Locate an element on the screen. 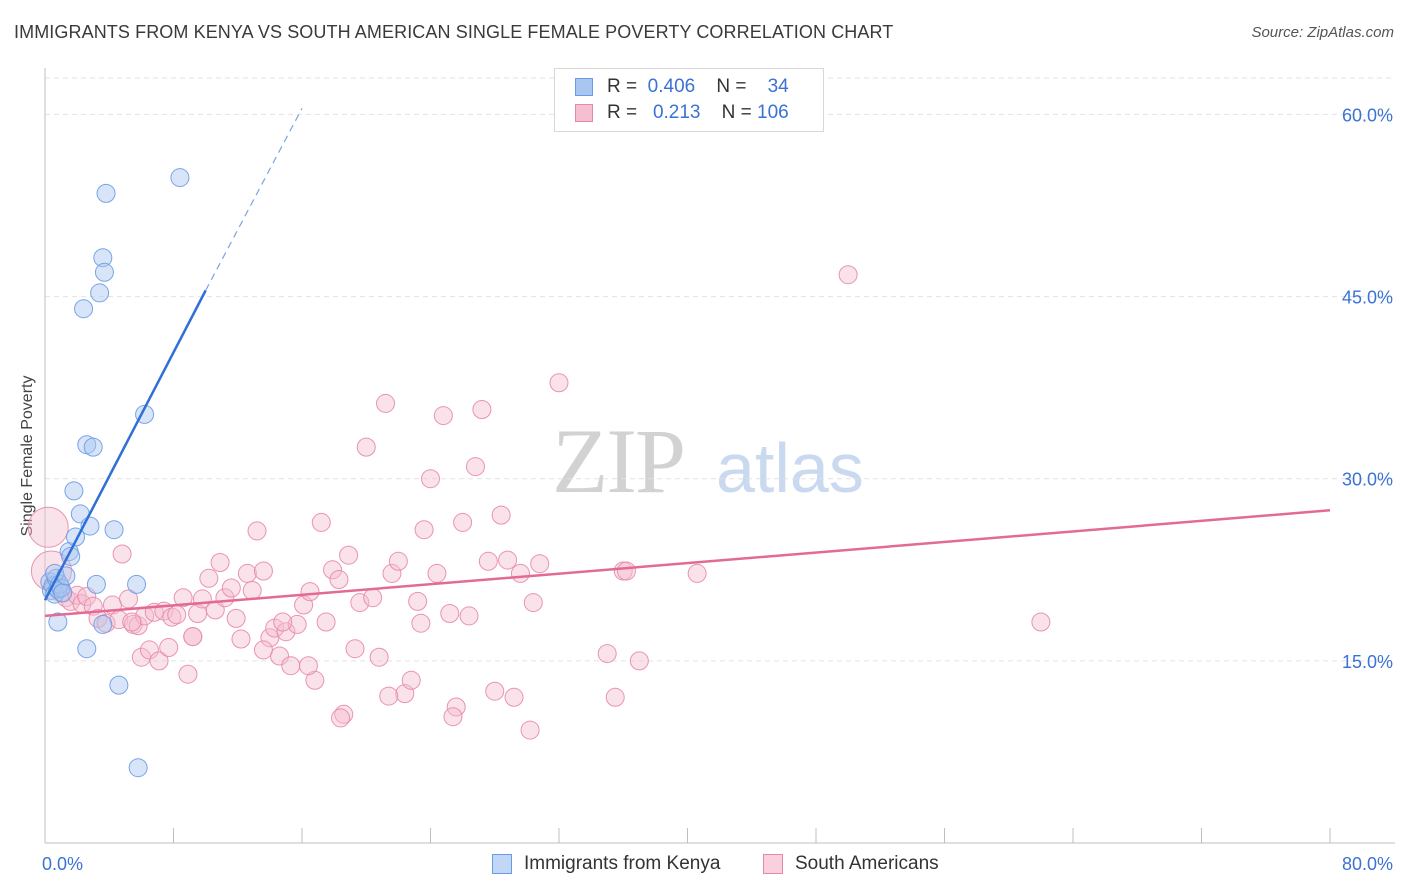 The width and height of the screenshot is (1406, 892). y-tick-label: 60.0% is located at coordinates (1367, 115).